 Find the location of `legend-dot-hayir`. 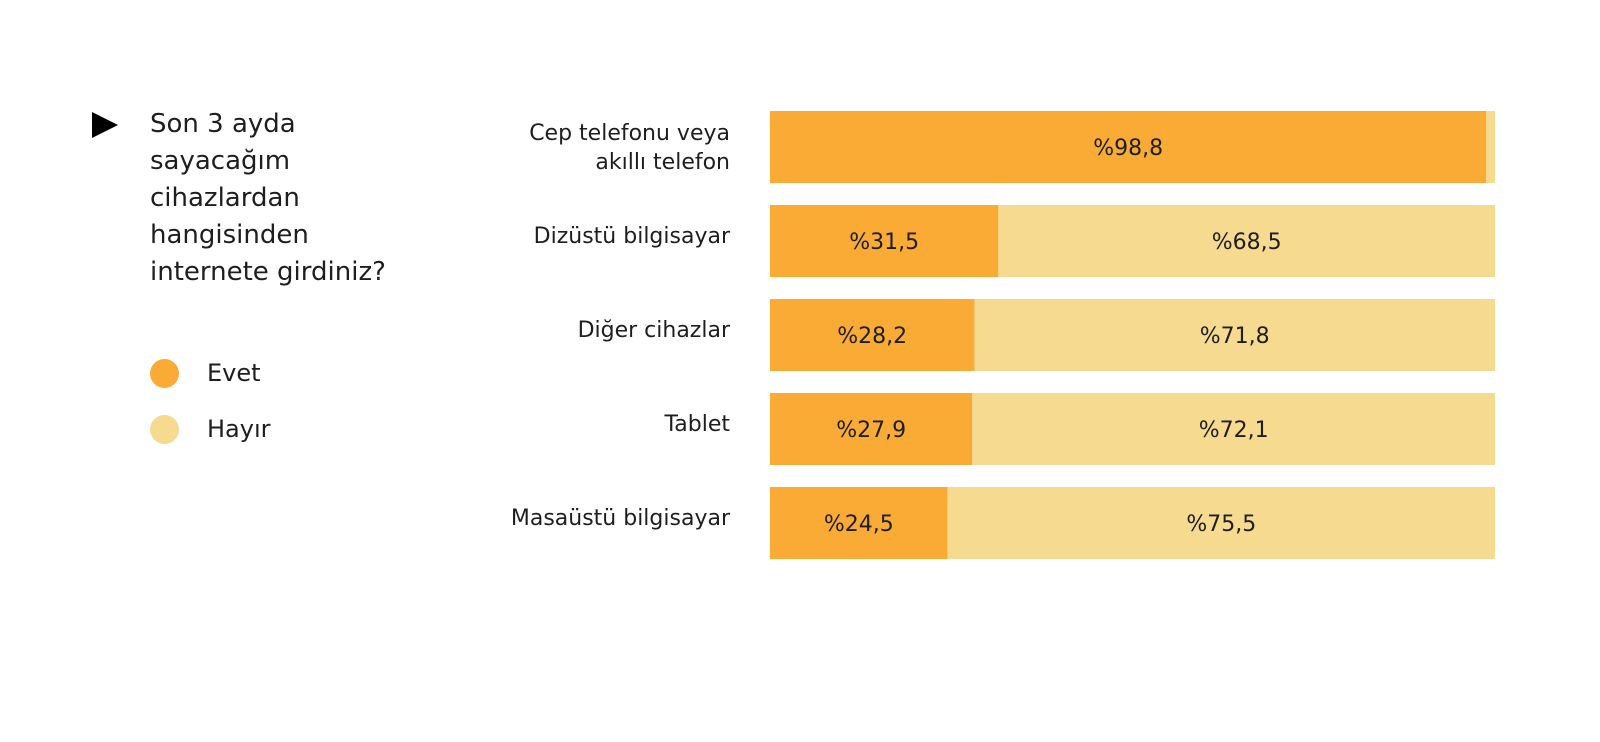

legend-dot-hayir is located at coordinates (164, 429).